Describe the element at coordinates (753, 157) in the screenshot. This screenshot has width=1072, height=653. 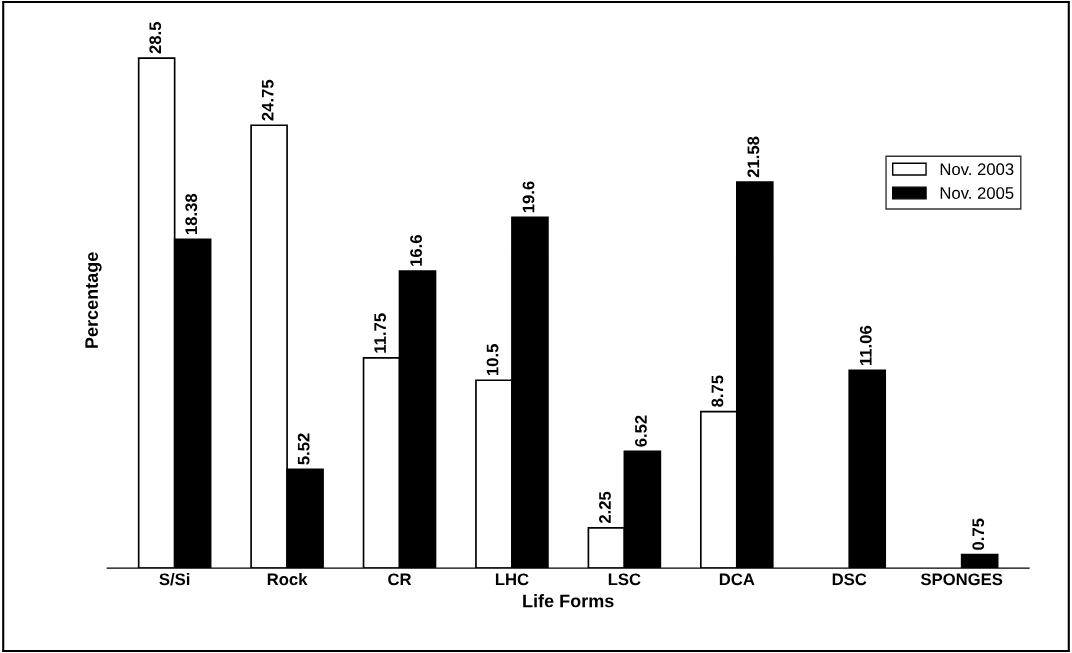
I see `data-label: 21.58` at that location.